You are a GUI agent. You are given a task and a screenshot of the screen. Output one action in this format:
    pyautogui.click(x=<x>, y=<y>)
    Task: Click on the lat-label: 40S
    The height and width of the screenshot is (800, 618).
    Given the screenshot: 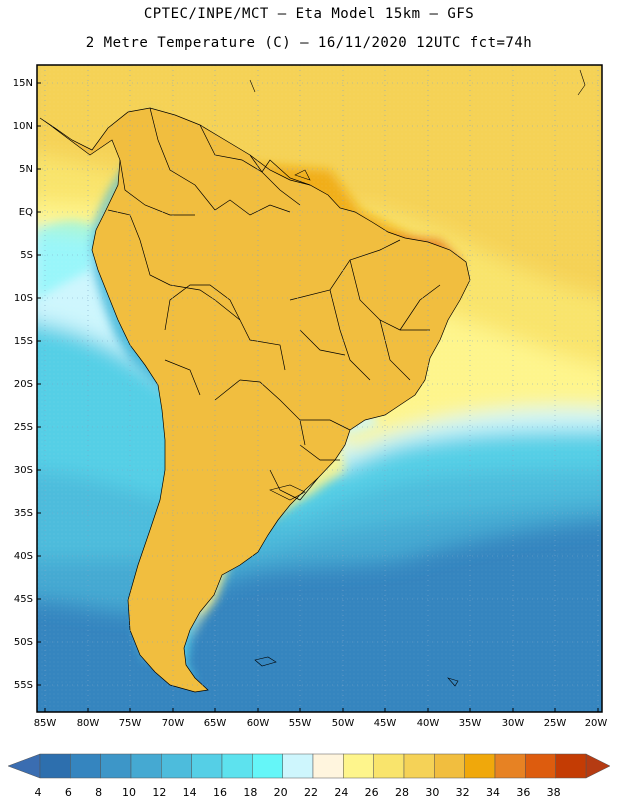 What is the action you would take?
    pyautogui.click(x=23, y=556)
    